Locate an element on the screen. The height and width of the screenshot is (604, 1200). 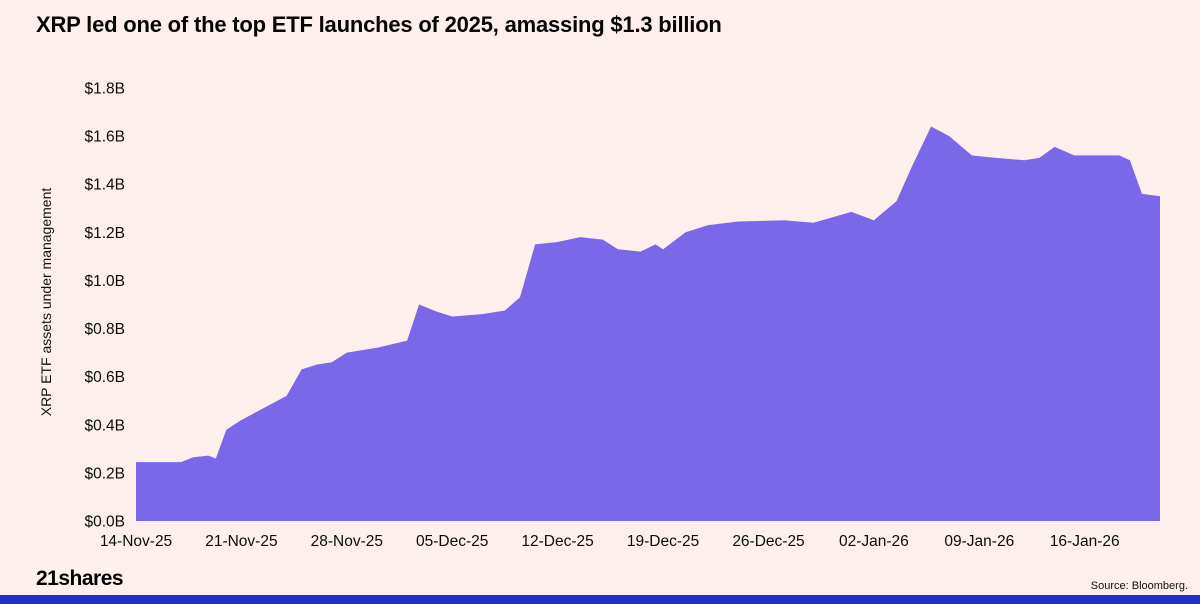
brand-logo-21shares: 21shares is located at coordinates (80, 578).